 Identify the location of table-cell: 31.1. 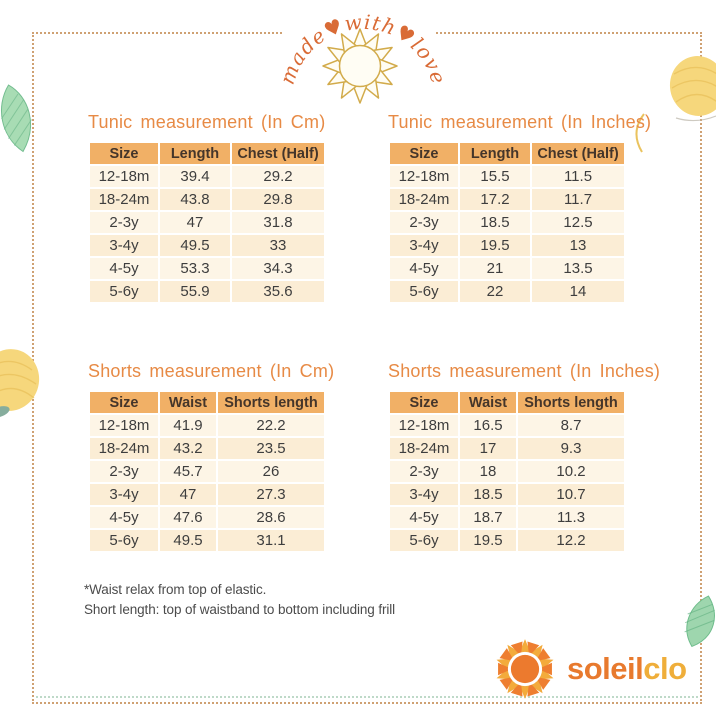
(271, 540).